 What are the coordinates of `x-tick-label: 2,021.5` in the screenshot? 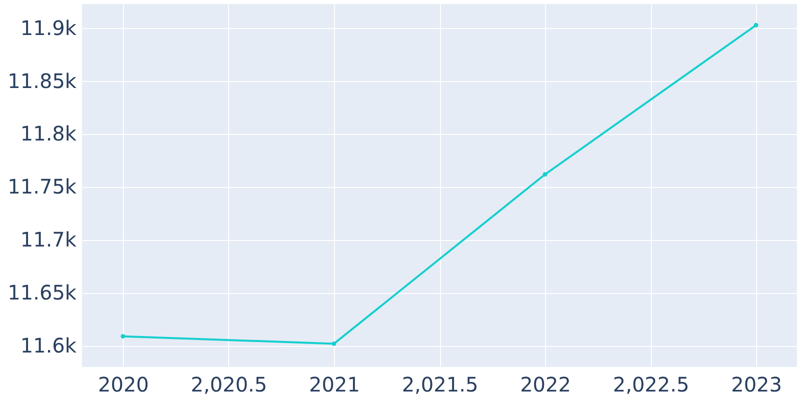 It's located at (440, 384).